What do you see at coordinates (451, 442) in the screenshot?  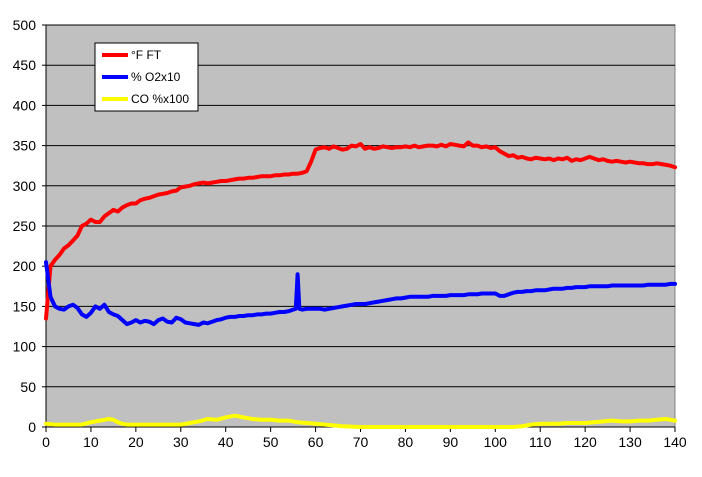 I see `x-tick-label: 90` at bounding box center [451, 442].